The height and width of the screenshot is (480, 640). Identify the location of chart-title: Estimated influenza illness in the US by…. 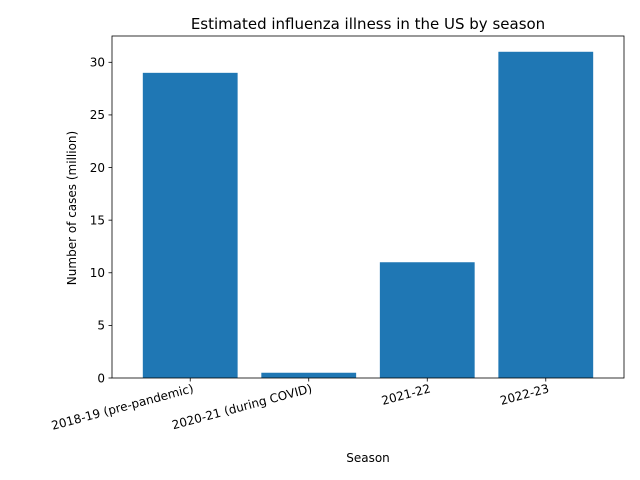
(368, 24).